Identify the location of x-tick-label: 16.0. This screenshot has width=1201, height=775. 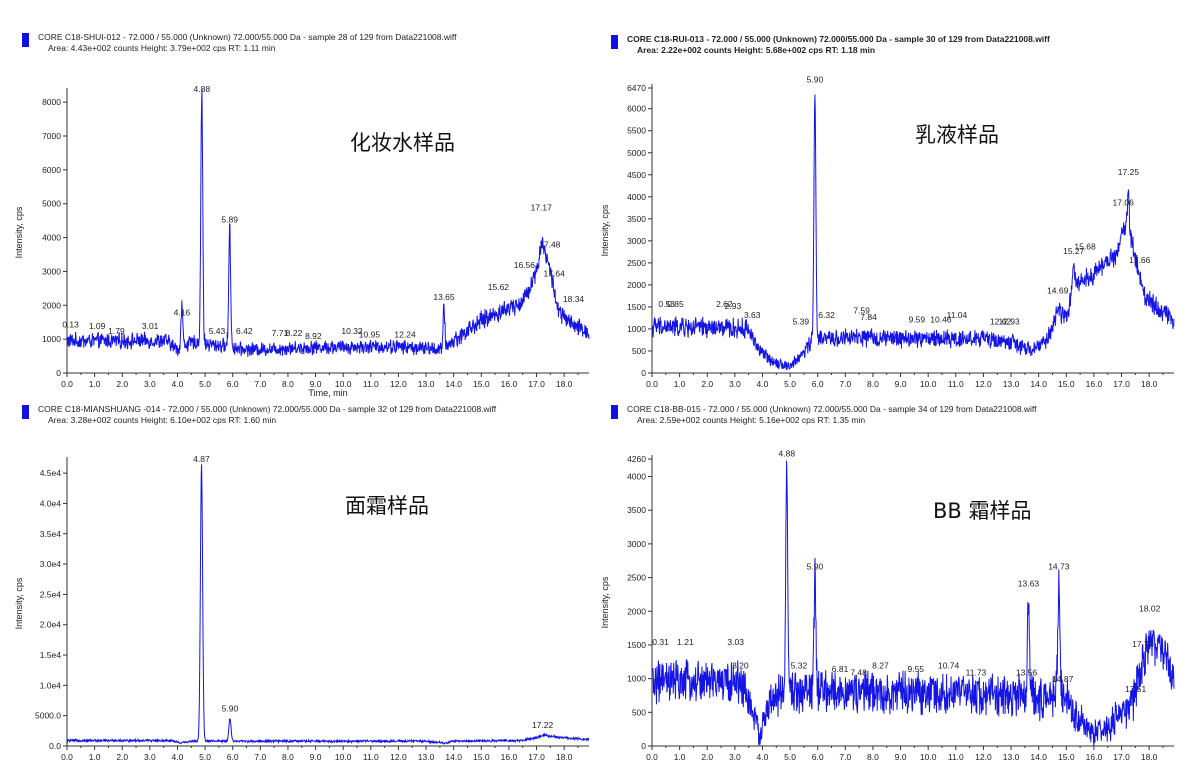
(509, 384).